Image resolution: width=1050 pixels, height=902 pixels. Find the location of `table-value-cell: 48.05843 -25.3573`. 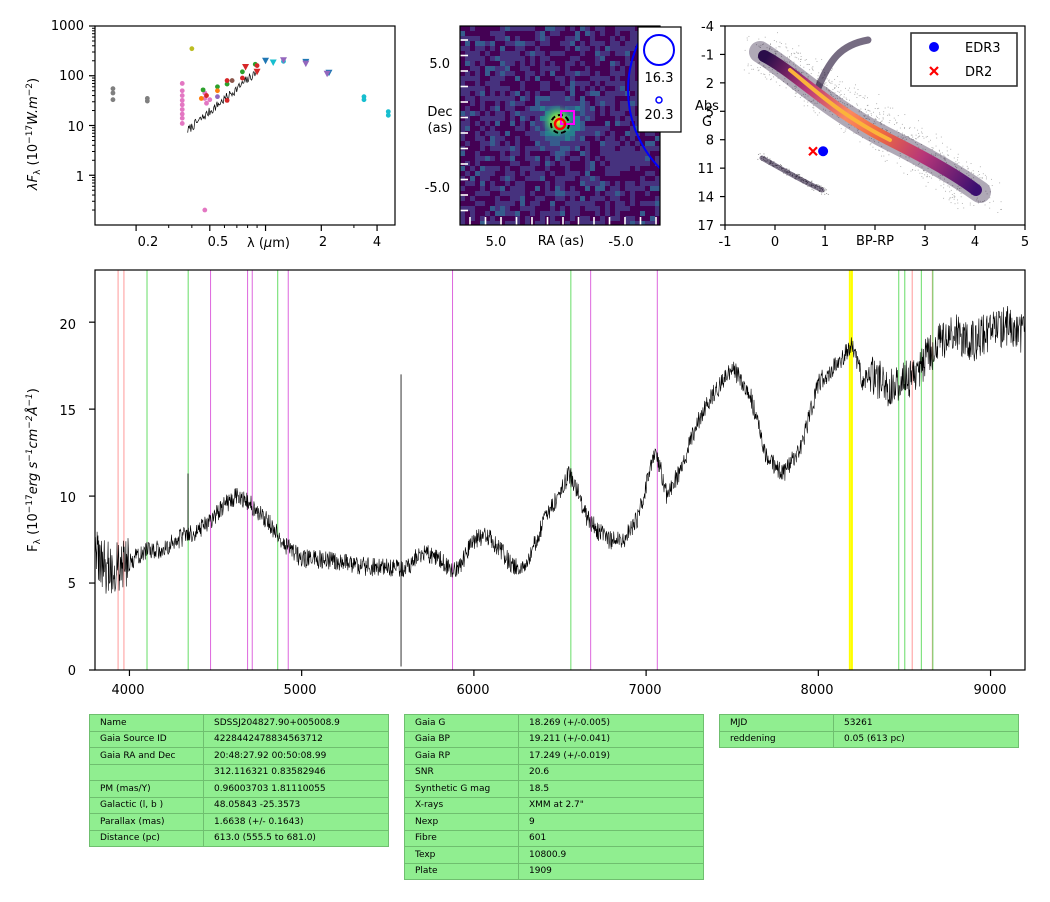

table-value-cell: 48.05843 -25.3573 is located at coordinates (296, 805).